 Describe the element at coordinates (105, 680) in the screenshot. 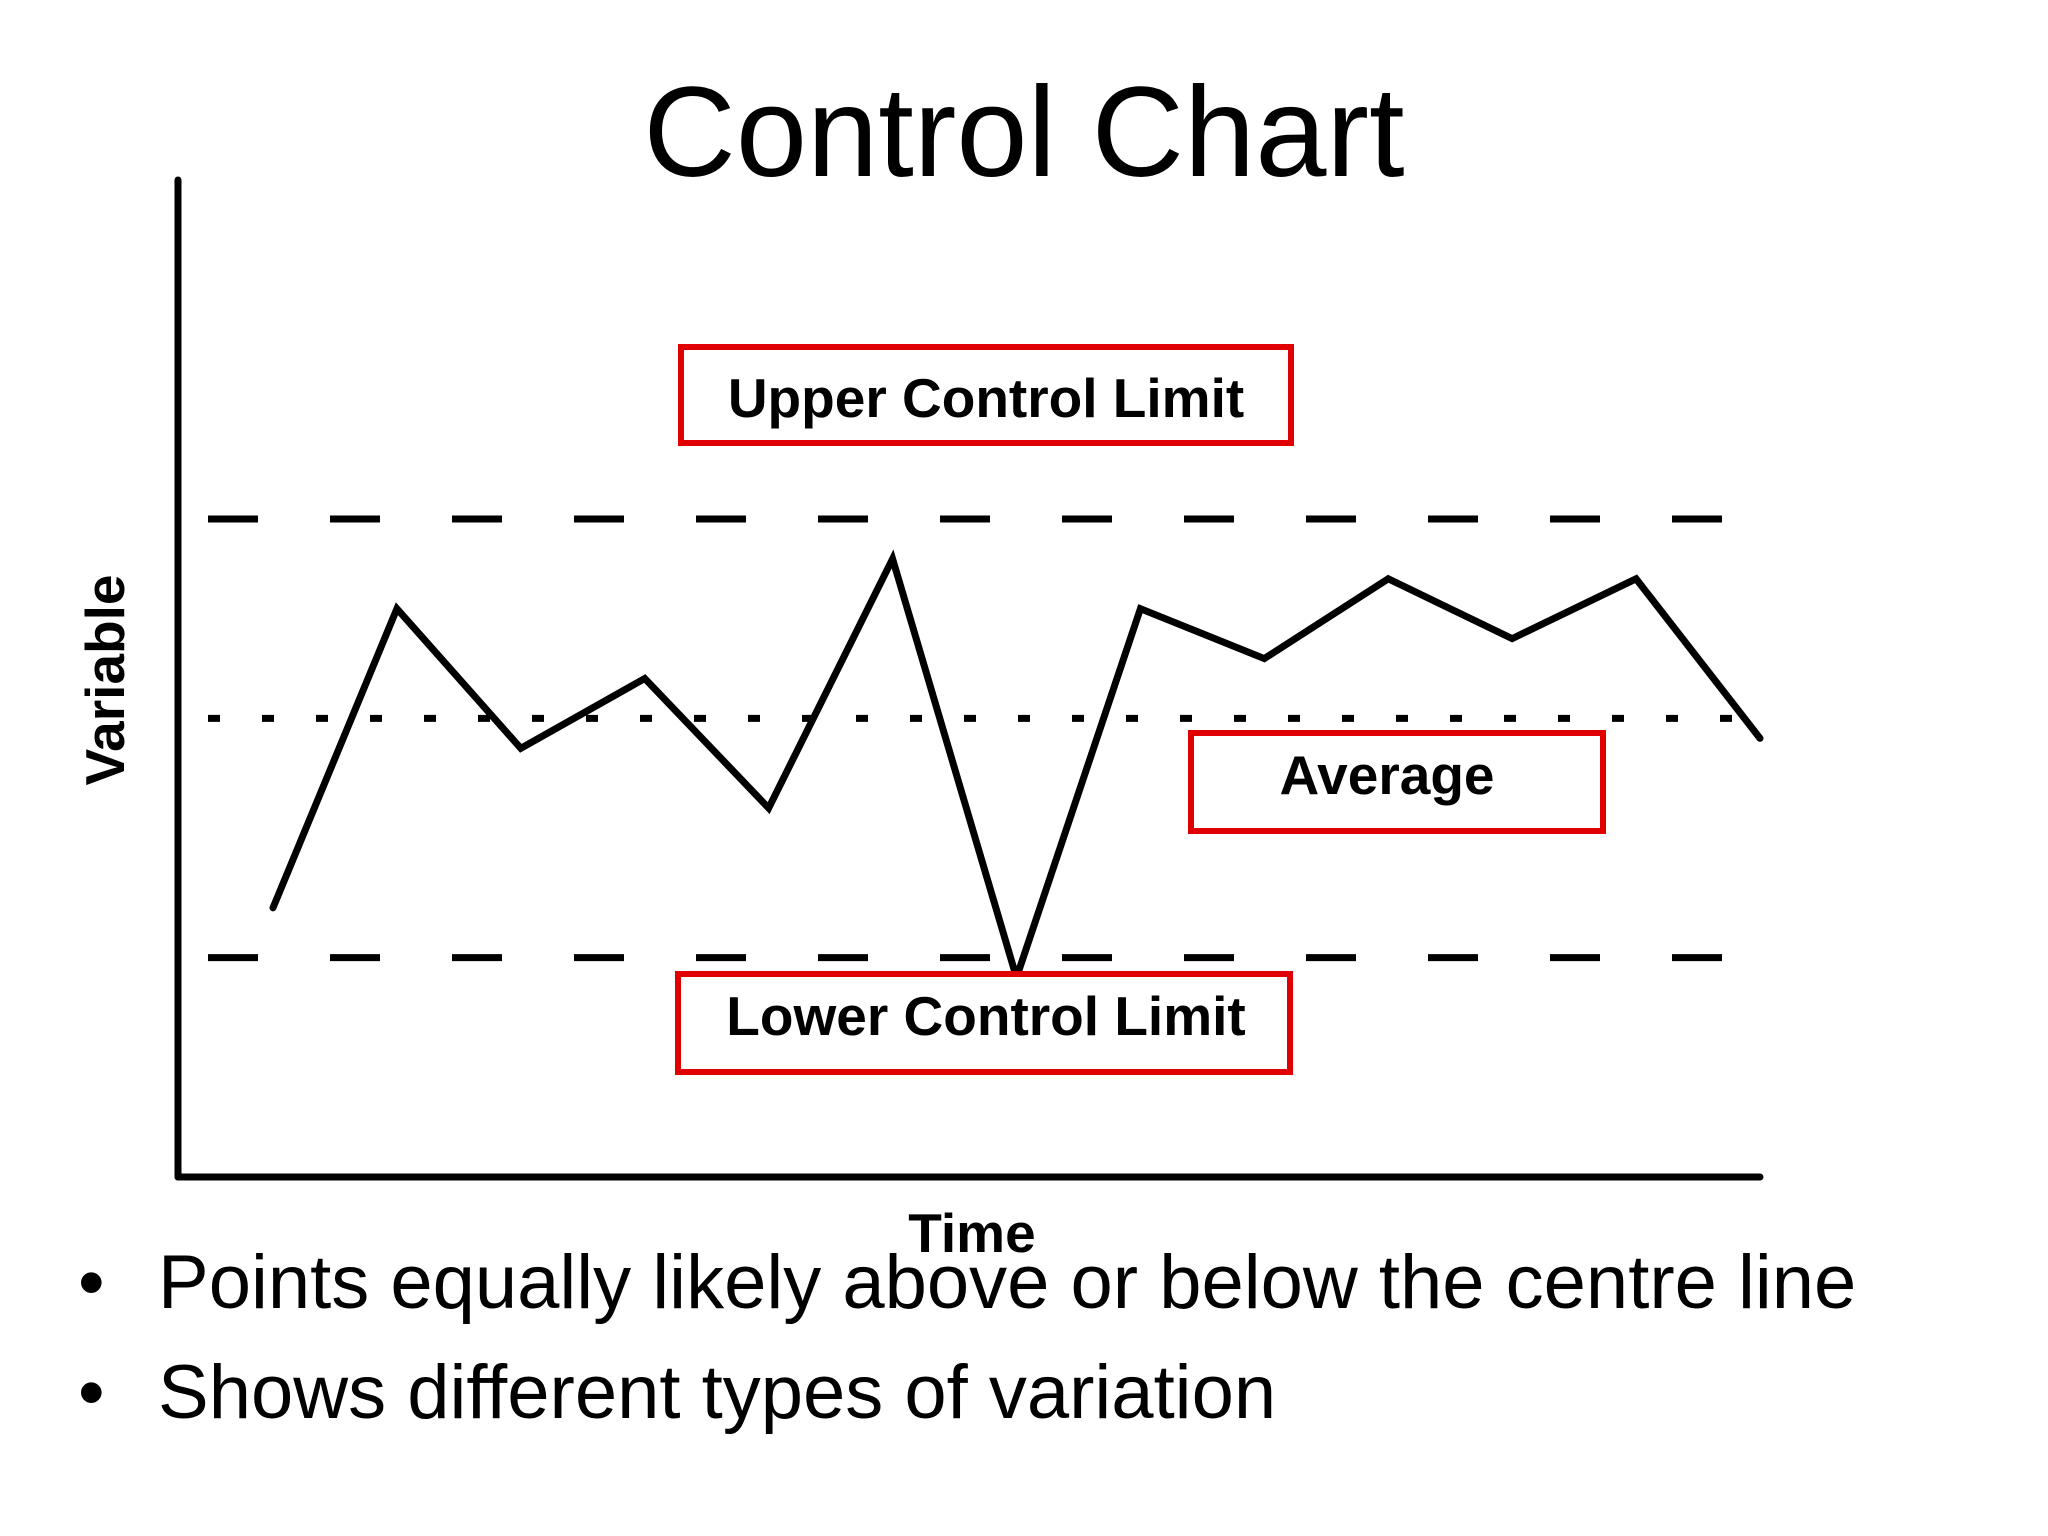

I see `y-axis-label: Variable` at that location.